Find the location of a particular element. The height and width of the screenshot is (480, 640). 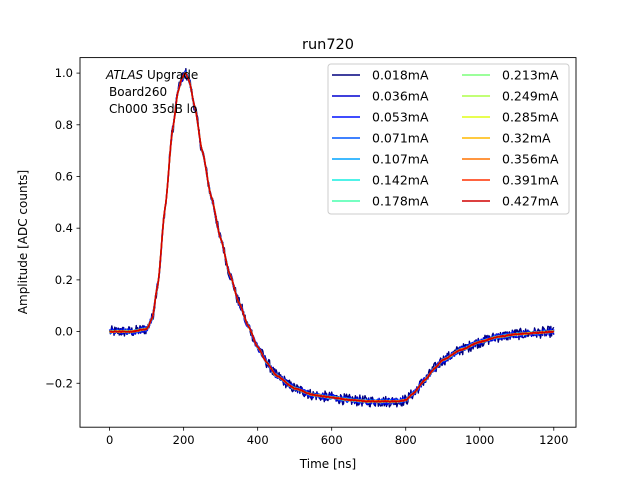

legend-label: 0.391mA is located at coordinates (530, 180).